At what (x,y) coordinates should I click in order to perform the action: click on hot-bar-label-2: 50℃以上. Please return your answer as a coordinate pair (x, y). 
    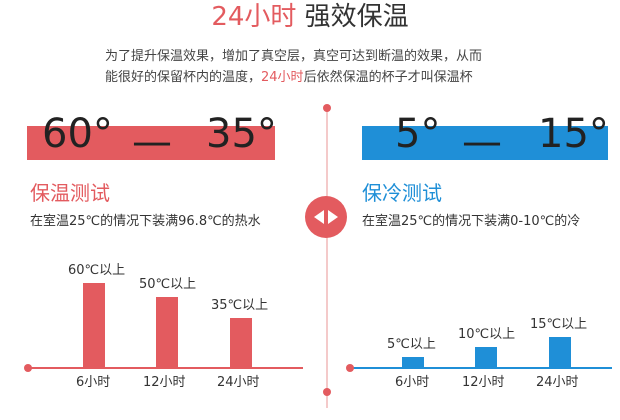
    Looking at the image, I should click on (168, 284).